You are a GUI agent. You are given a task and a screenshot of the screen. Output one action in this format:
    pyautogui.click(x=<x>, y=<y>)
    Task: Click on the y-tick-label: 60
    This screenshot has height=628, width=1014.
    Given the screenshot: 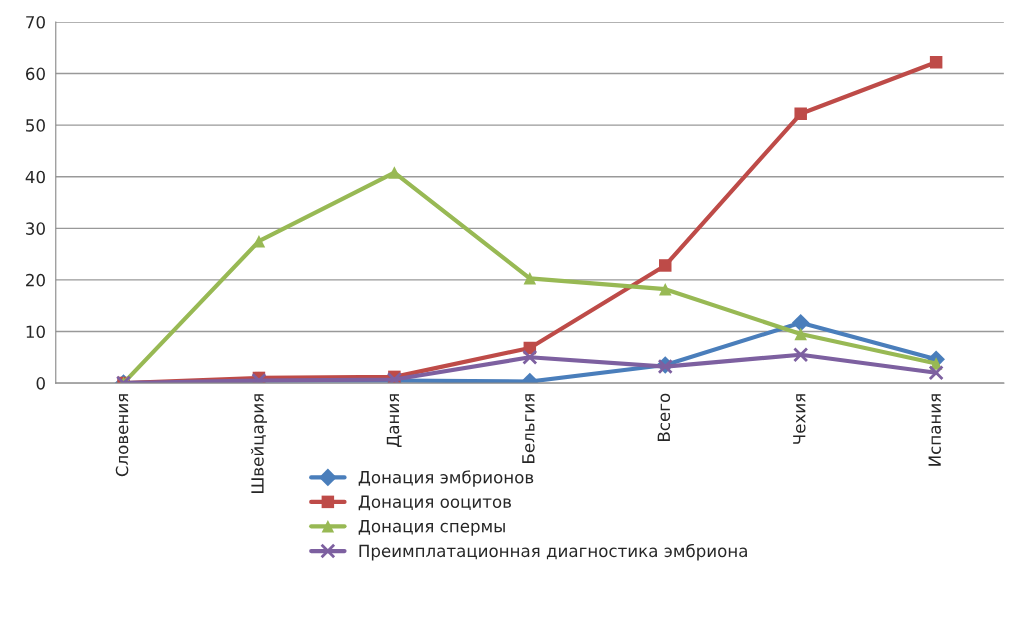 What is the action you would take?
    pyautogui.click(x=35, y=74)
    